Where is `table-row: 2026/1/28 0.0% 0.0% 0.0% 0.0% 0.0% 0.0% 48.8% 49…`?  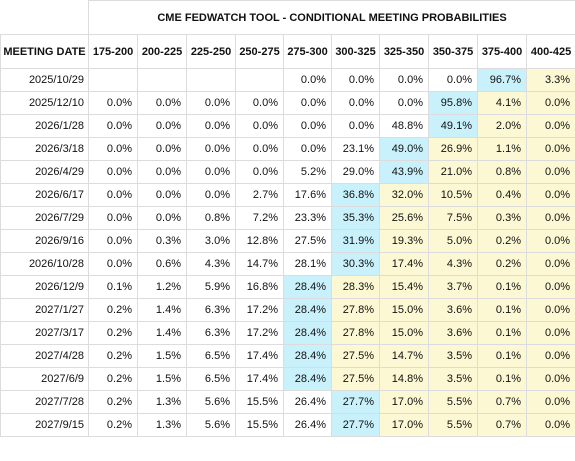 table-row: 2026/1/28 0.0% 0.0% 0.0% 0.0% 0.0% 0.0% 48.8% 49… is located at coordinates (287, 126).